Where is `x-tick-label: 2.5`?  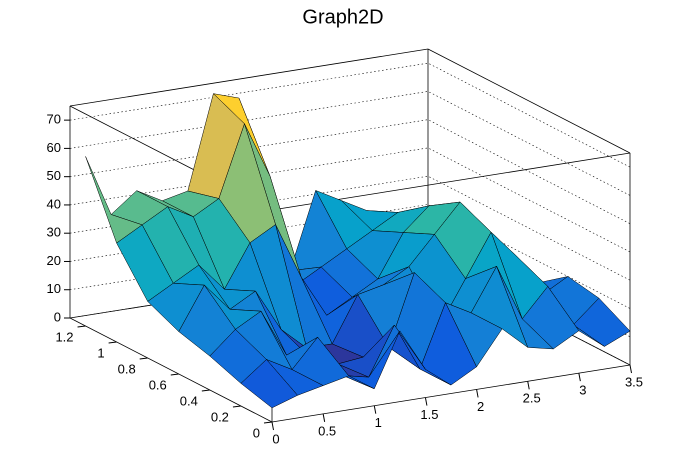 x-tick-label: 2.5 is located at coordinates (532, 398).